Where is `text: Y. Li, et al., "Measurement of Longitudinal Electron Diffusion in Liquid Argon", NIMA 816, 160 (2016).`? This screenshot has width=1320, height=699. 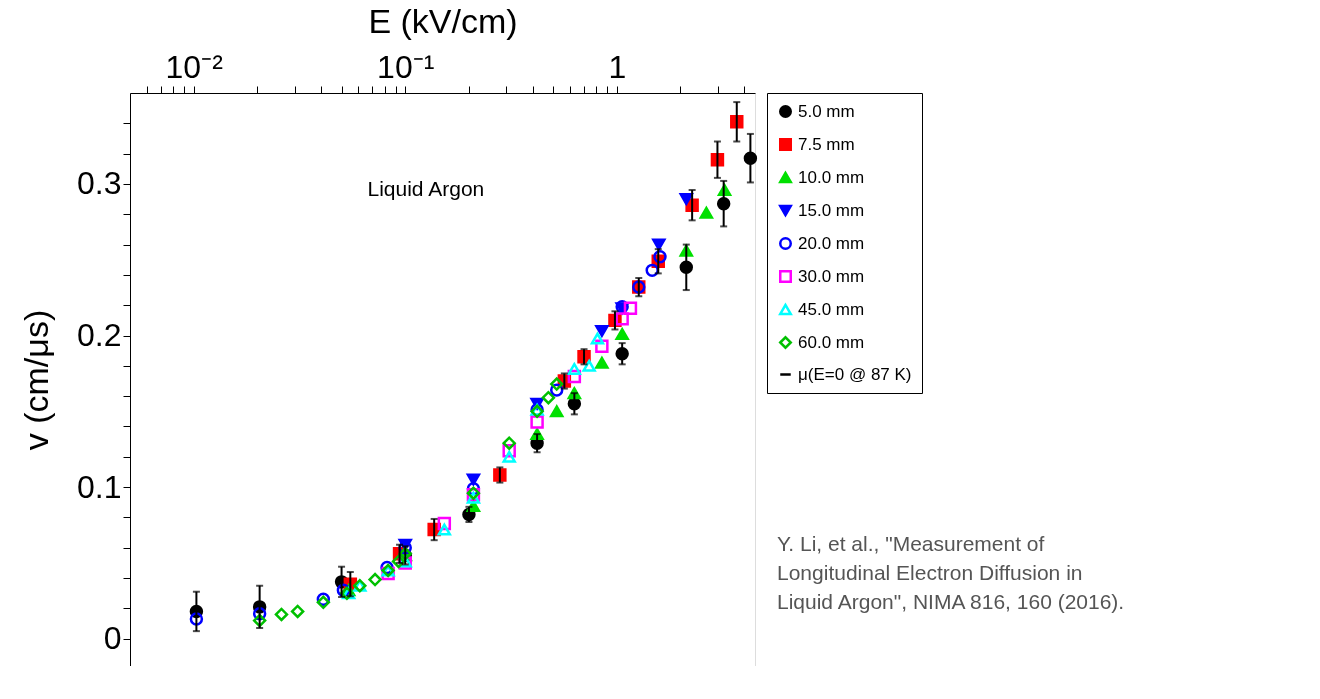 text: Y. Li, et al., "Measurement of Longitudinal Electron Diffusion in Liquid Argon", NIMA 816, 160 (2016). is located at coordinates (951, 573).